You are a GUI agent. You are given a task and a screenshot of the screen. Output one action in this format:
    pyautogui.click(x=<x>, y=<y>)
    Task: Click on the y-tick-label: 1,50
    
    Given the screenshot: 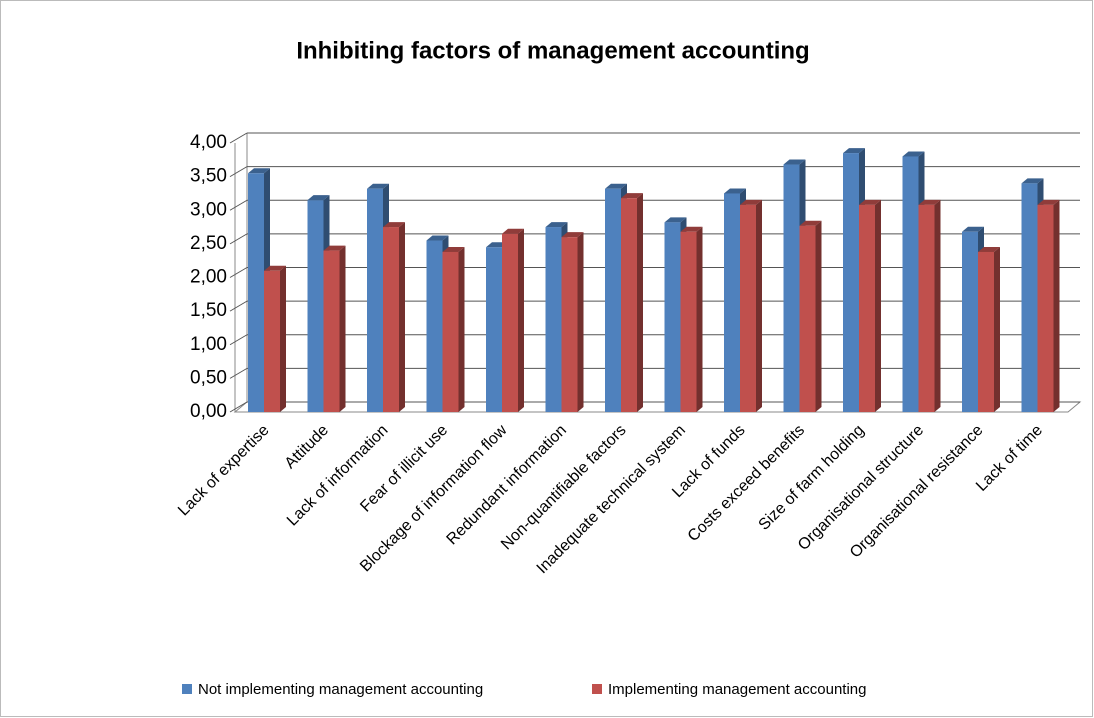 What is the action you would take?
    pyautogui.click(x=208, y=310)
    